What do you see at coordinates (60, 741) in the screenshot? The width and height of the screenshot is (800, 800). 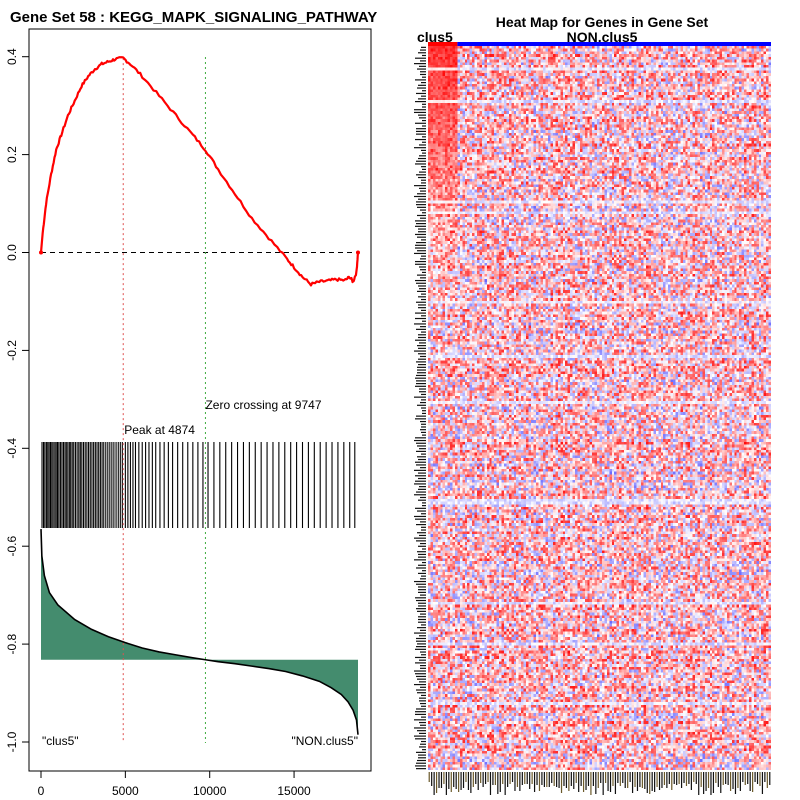 I see `left-class-label: "clus5"` at bounding box center [60, 741].